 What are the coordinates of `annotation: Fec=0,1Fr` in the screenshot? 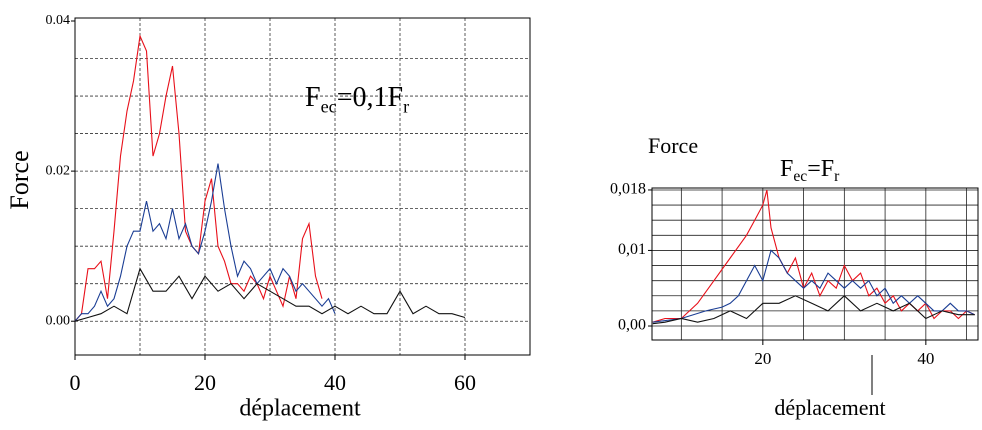 It's located at (357, 99).